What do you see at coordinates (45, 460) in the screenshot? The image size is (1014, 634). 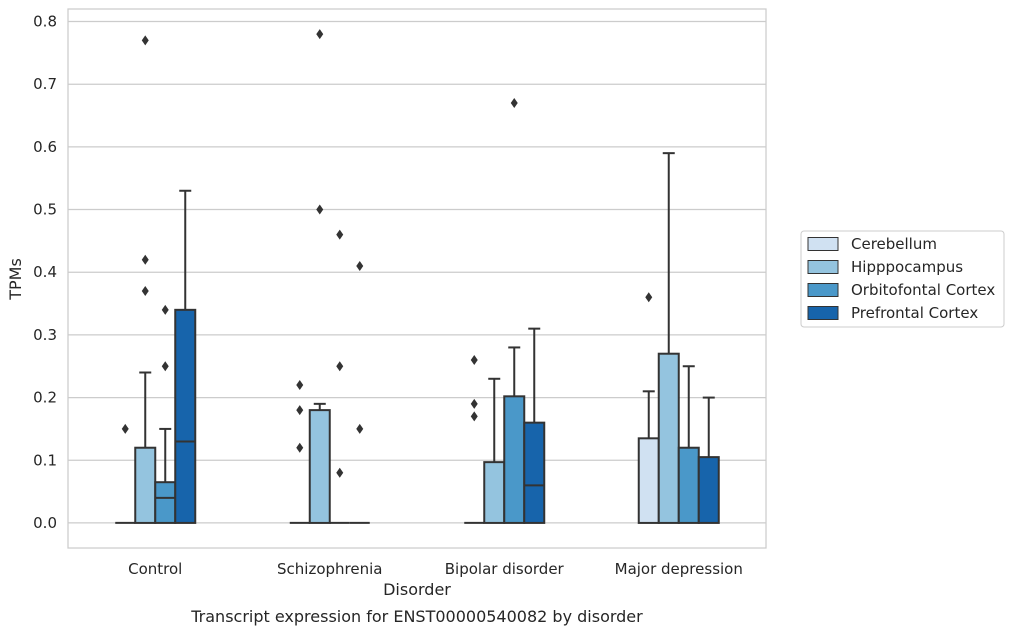 I see `y-tick-label: 0.1` at bounding box center [45, 460].